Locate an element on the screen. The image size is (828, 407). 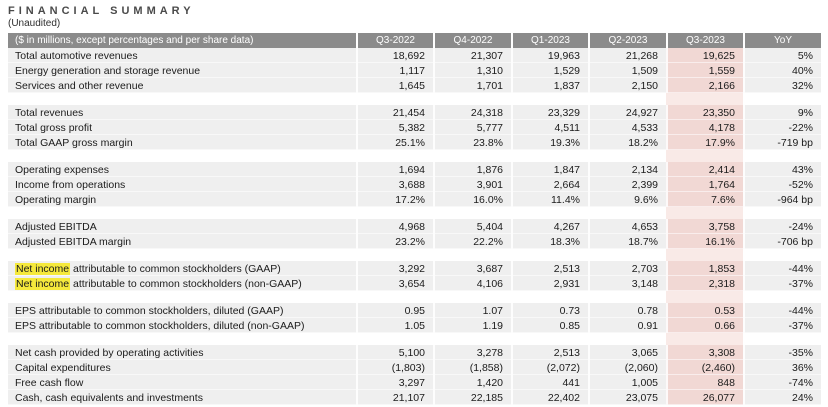
value-cell: 19,625 is located at coordinates (704, 55).